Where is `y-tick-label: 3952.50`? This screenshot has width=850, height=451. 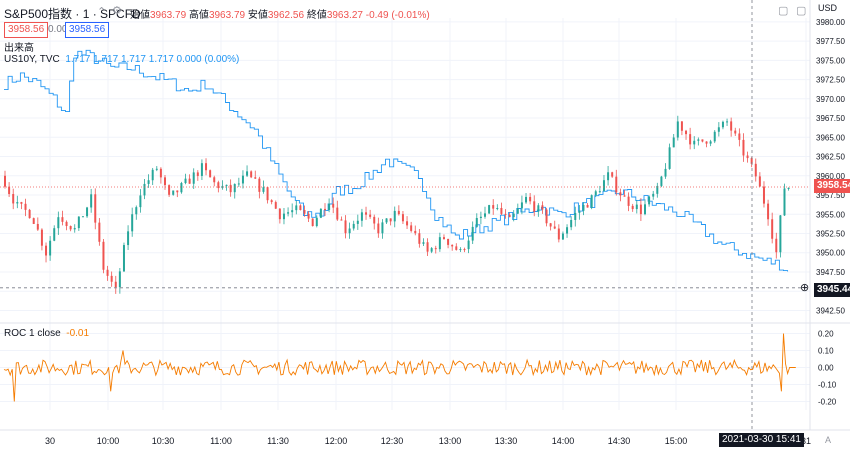
y-tick-label: 3952.50 is located at coordinates (830, 233).